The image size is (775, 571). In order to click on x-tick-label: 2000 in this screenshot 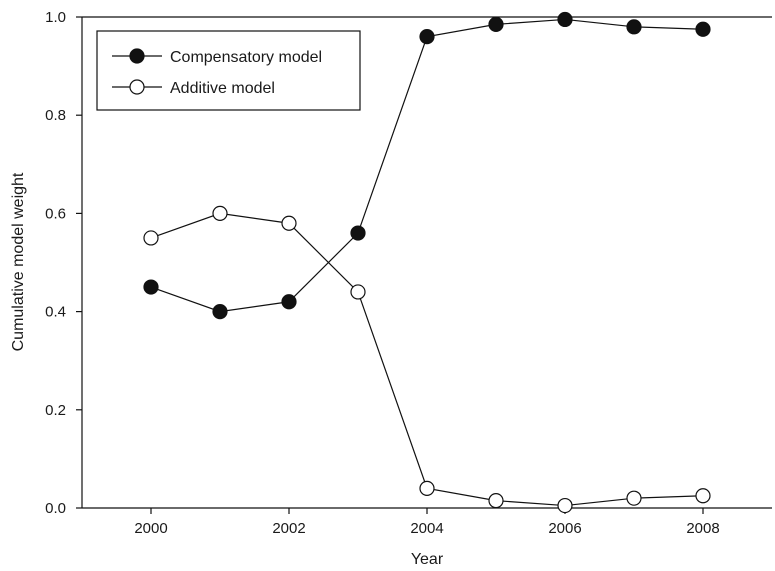, I will do `click(150, 528)`.